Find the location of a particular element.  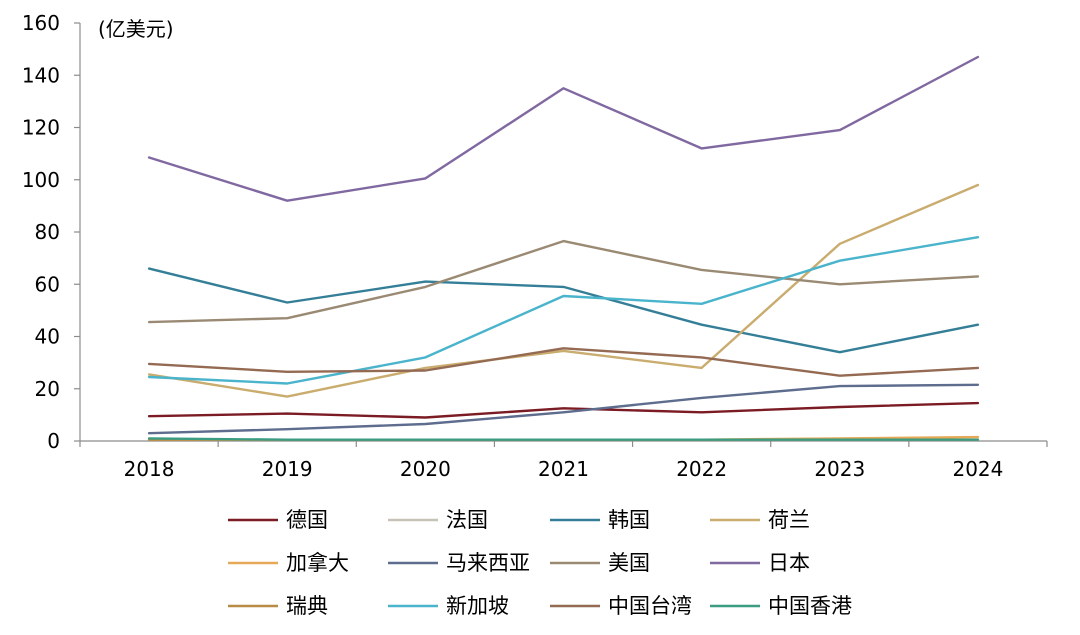

y-tick-label: 60 is located at coordinates (47, 284).